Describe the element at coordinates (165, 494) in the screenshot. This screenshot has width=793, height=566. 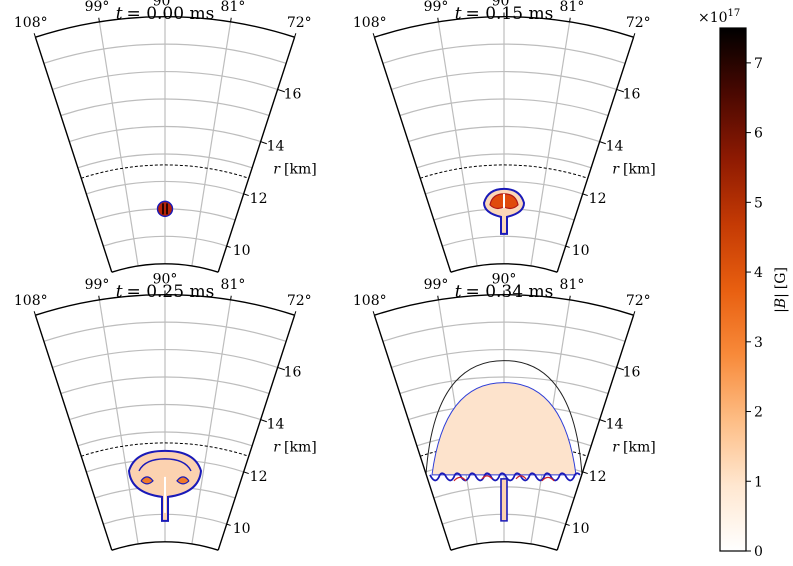
I see `stem-center` at that location.